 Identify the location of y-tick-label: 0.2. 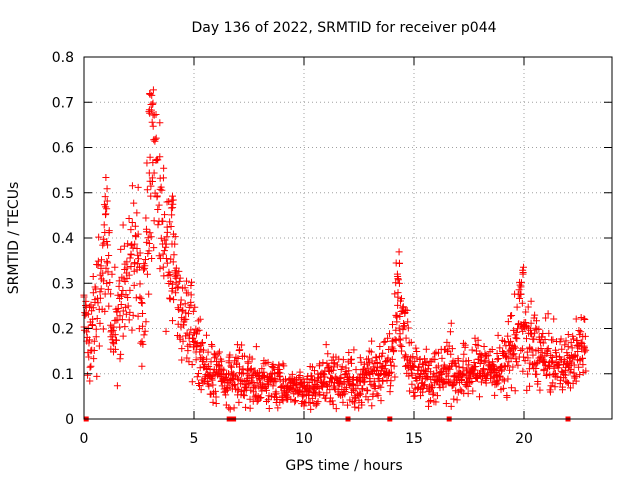
(63, 330).